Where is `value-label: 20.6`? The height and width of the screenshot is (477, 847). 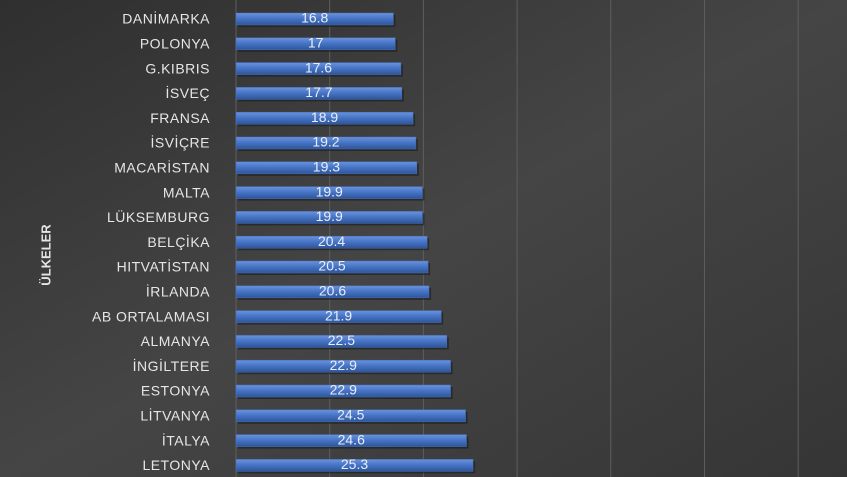 value-label: 20.6 is located at coordinates (332, 291).